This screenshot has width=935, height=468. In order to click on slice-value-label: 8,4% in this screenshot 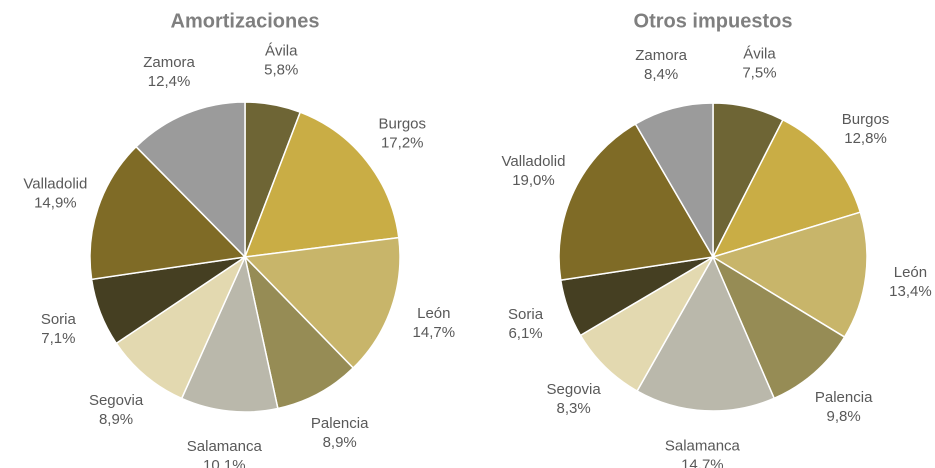, I will do `click(661, 74)`.